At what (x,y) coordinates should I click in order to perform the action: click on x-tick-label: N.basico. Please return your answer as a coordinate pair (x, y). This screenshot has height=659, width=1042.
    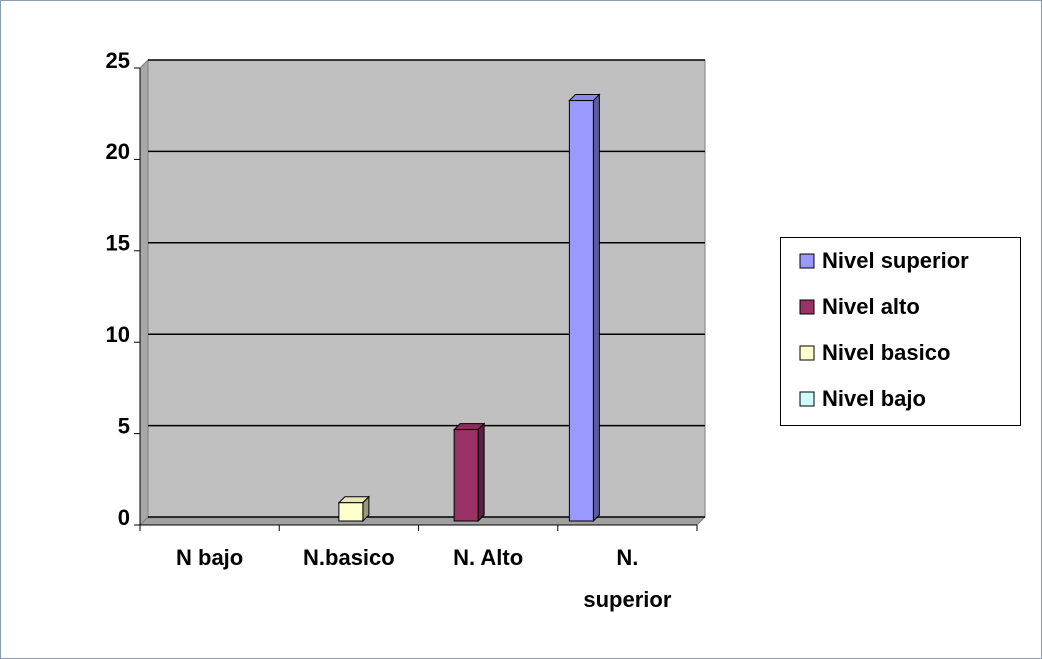
    Looking at the image, I should click on (349, 557).